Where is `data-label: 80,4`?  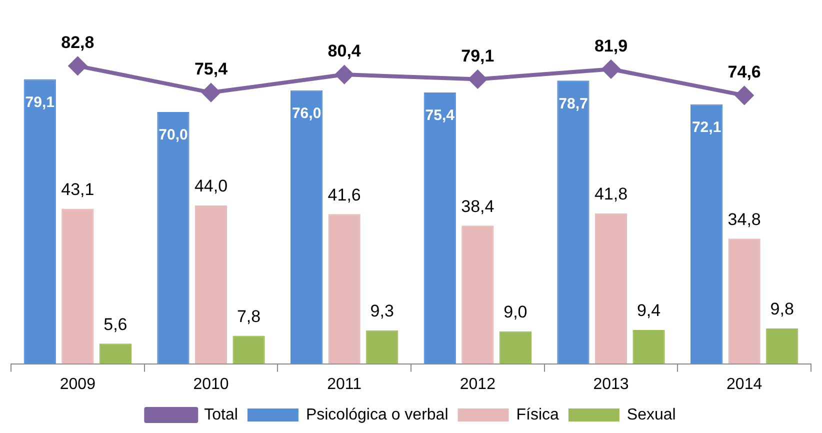 data-label: 80,4 is located at coordinates (345, 51).